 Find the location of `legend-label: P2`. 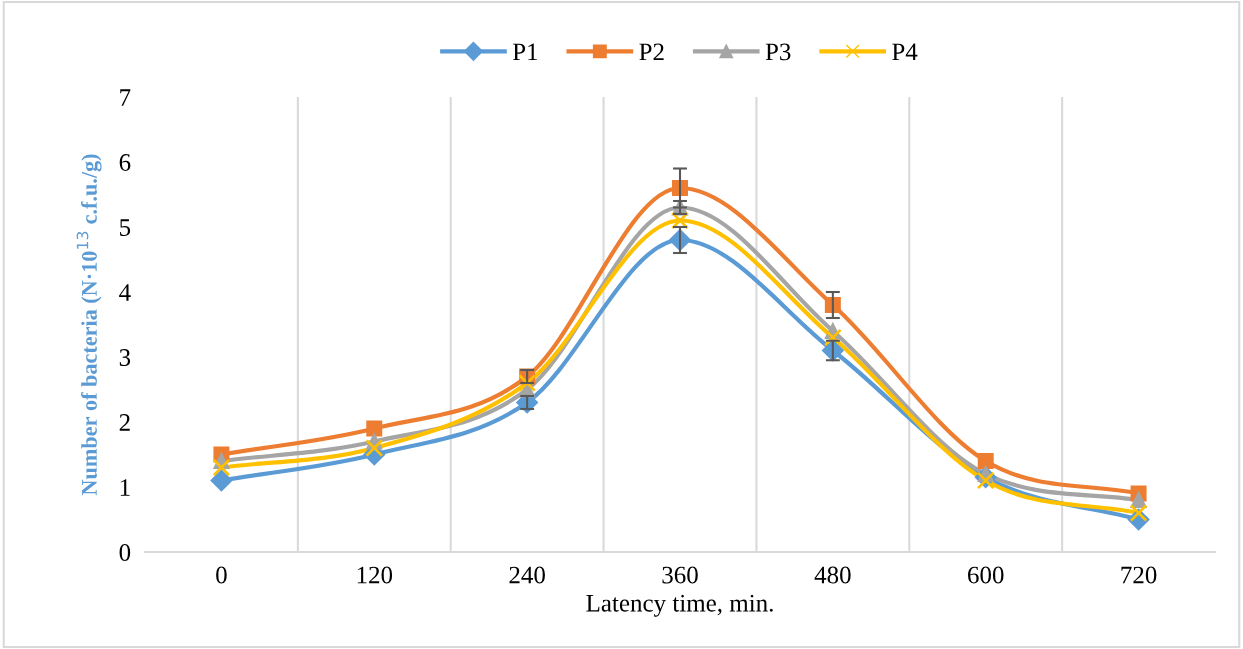

legend-label: P2 is located at coordinates (651, 52).